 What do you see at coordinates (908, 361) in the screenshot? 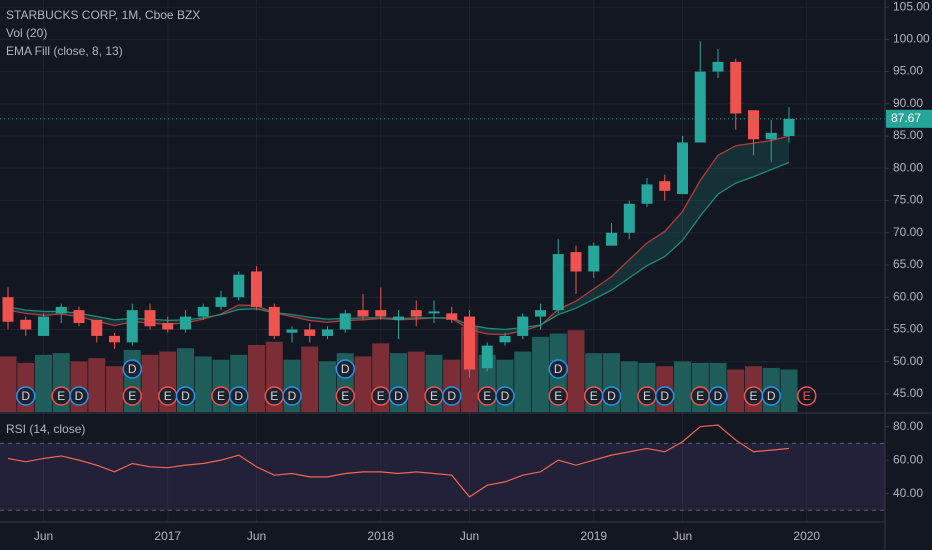
I see `y-tick-label: 50.00` at bounding box center [908, 361].